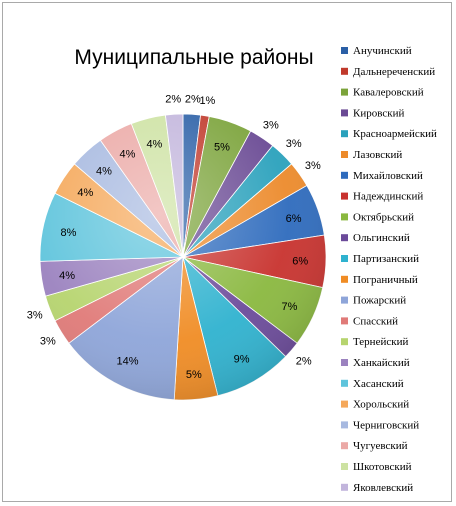  What do you see at coordinates (386, 425) in the screenshot?
I see `legend-label-18: Черниговский` at bounding box center [386, 425].